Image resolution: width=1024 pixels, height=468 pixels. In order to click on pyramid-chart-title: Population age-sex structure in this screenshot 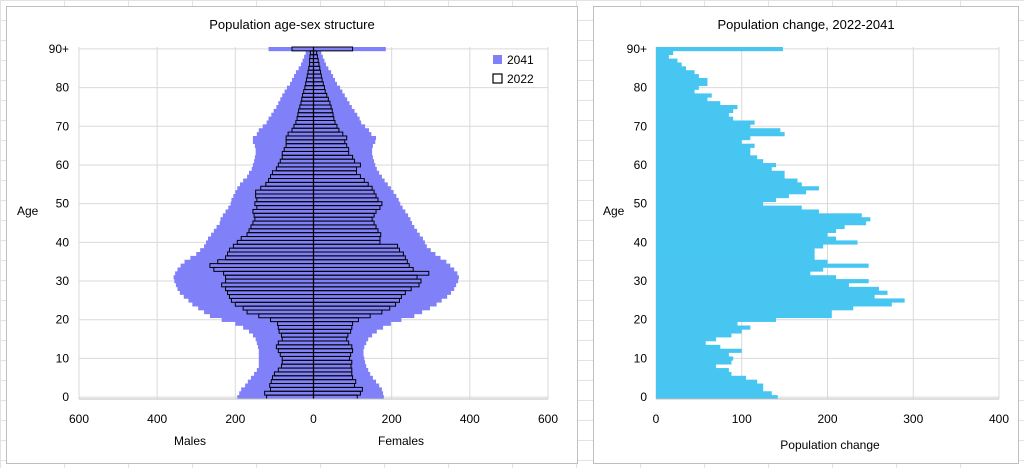, I will do `click(291, 24)`.